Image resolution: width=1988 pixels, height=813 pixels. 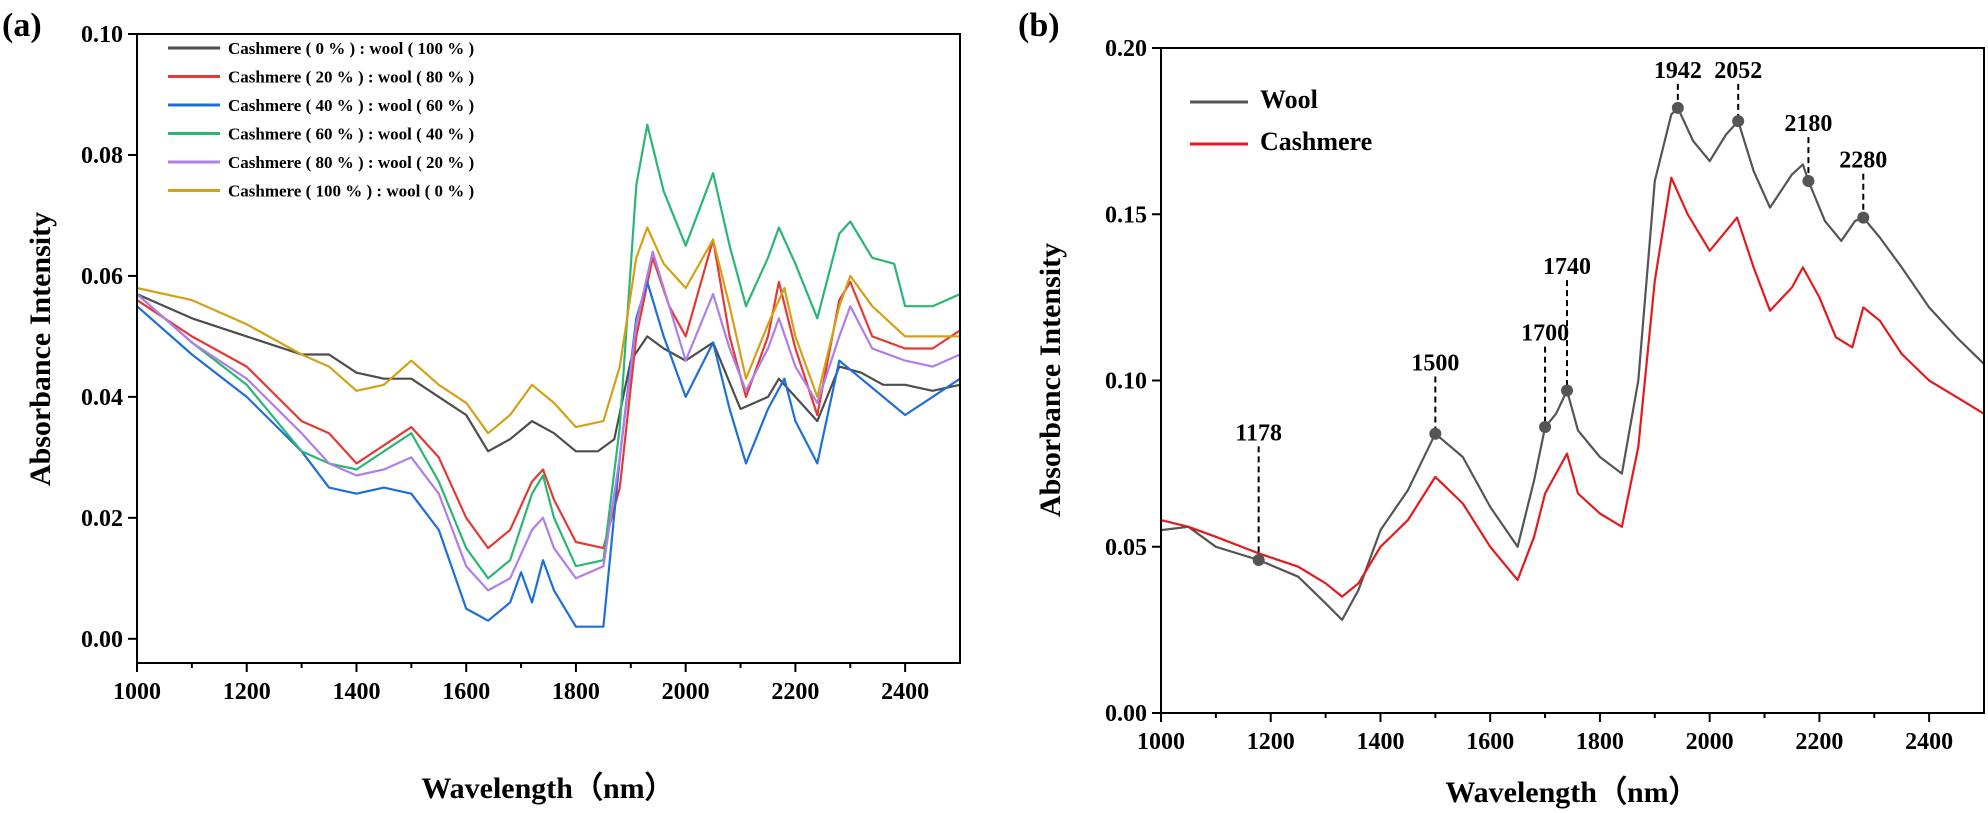 What do you see at coordinates (1050, 380) in the screenshot?
I see `panel-b-y-axis-title: Absorbance Intensity` at bounding box center [1050, 380].